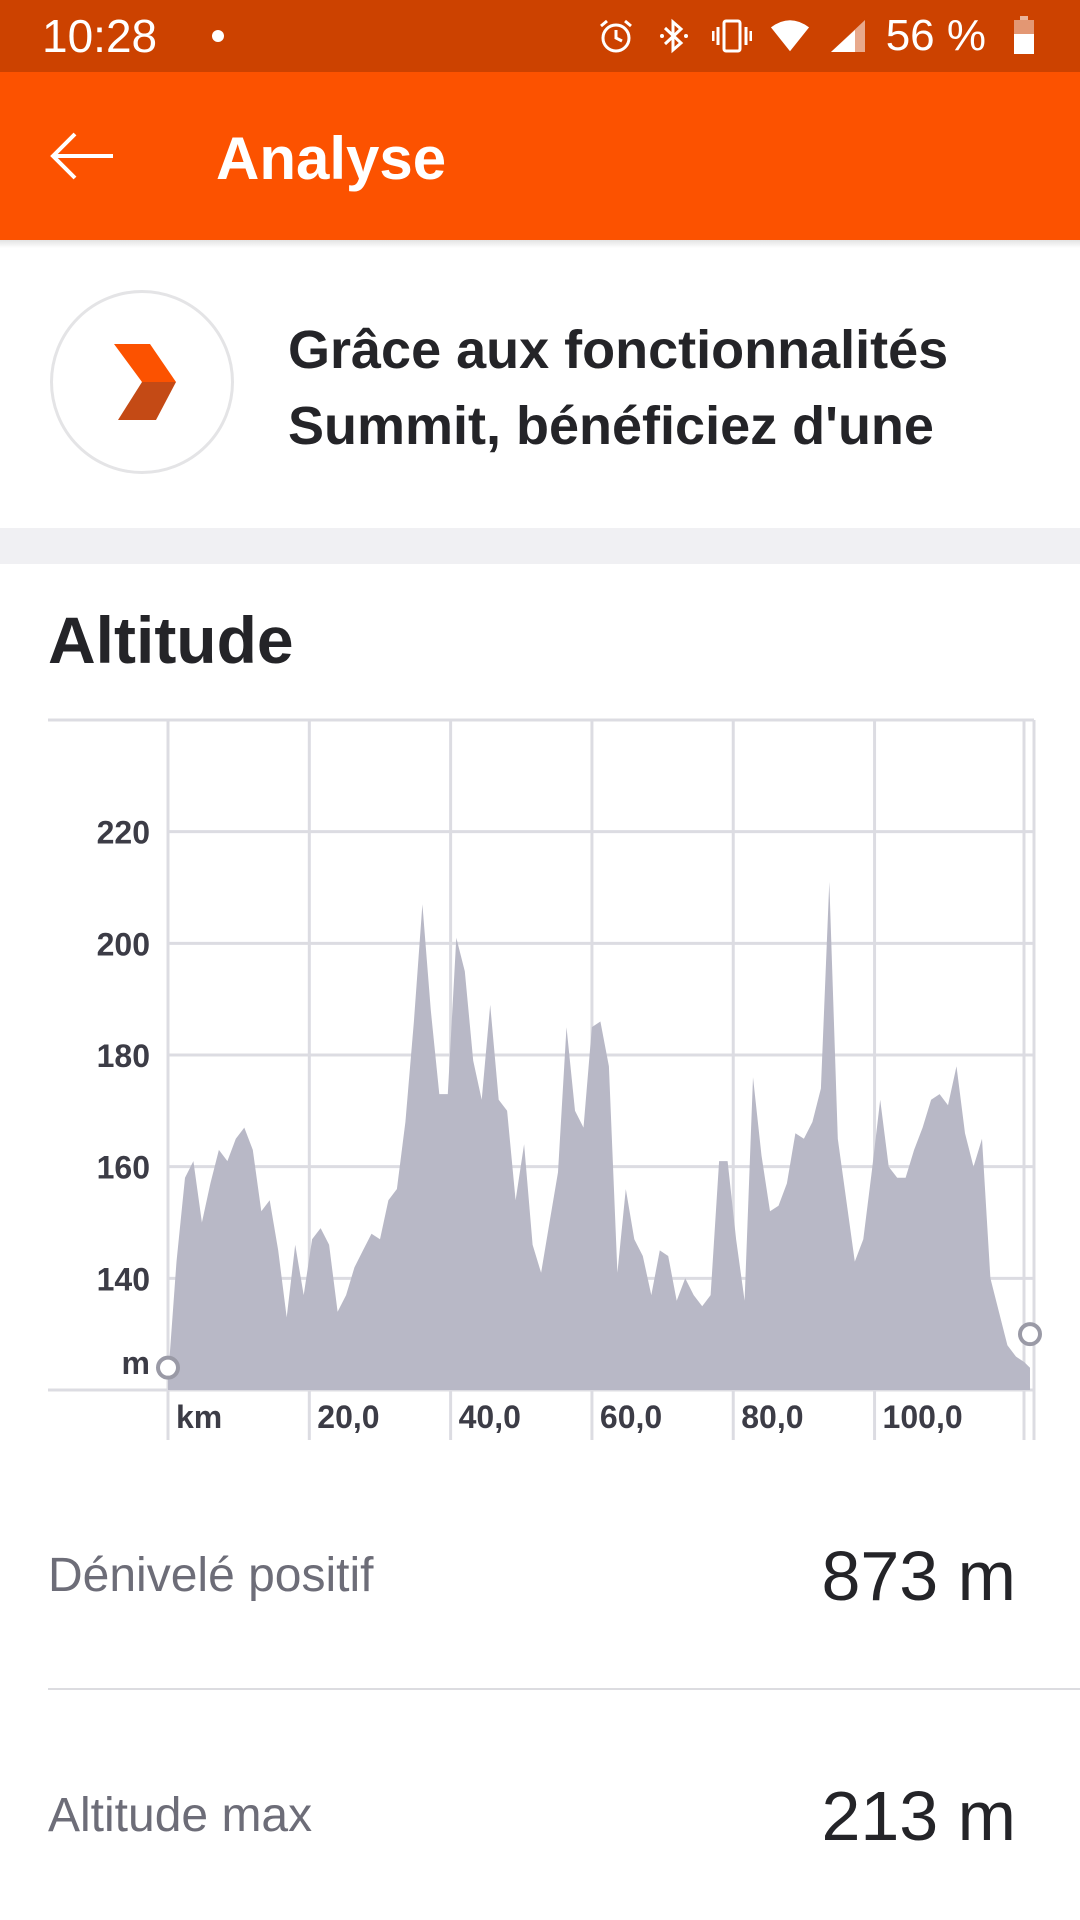 This screenshot has height=1920, width=1080. What do you see at coordinates (564, 1575) in the screenshot?
I see `stat-row-elevation-gain: Dénivelé positif 873 m` at bounding box center [564, 1575].